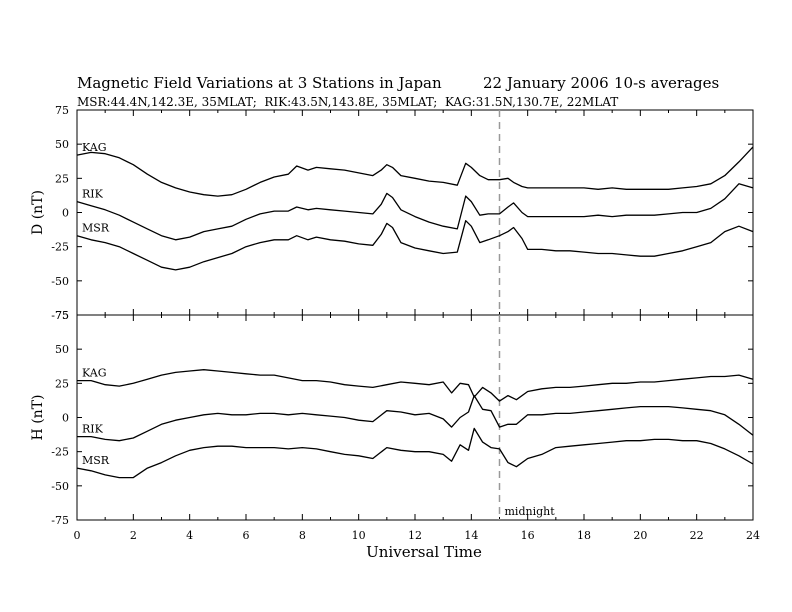 Image resolution: width=792 pixels, height=612 pixels. Describe the element at coordinates (584, 535) in the screenshot. I see `x-tick-label: 18` at that location.